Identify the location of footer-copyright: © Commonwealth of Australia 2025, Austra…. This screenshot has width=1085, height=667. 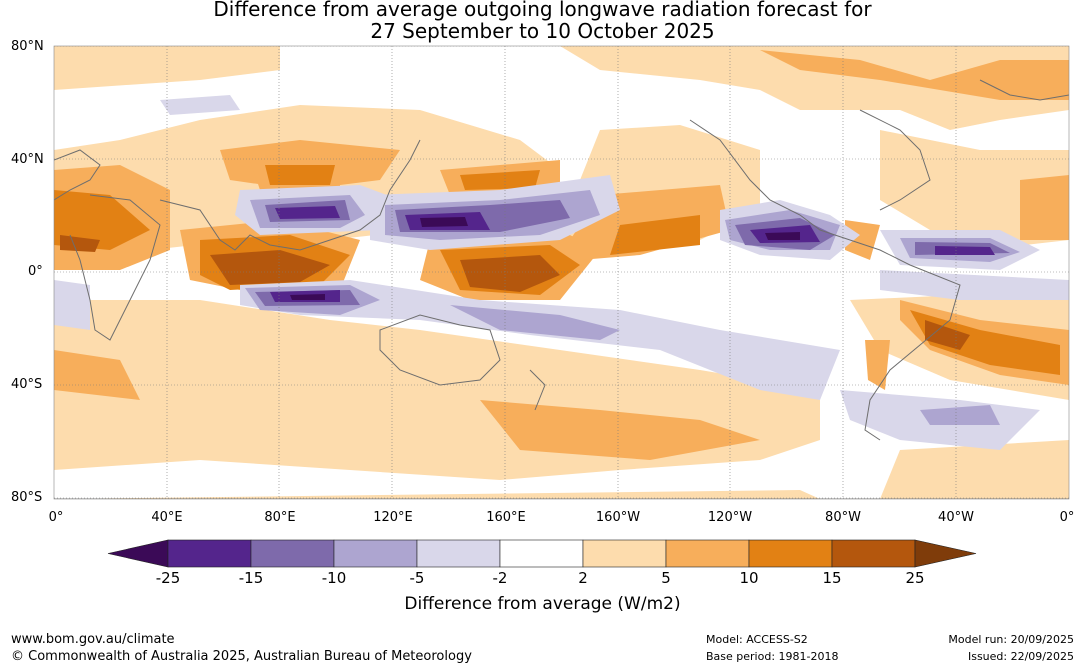
(241, 656).